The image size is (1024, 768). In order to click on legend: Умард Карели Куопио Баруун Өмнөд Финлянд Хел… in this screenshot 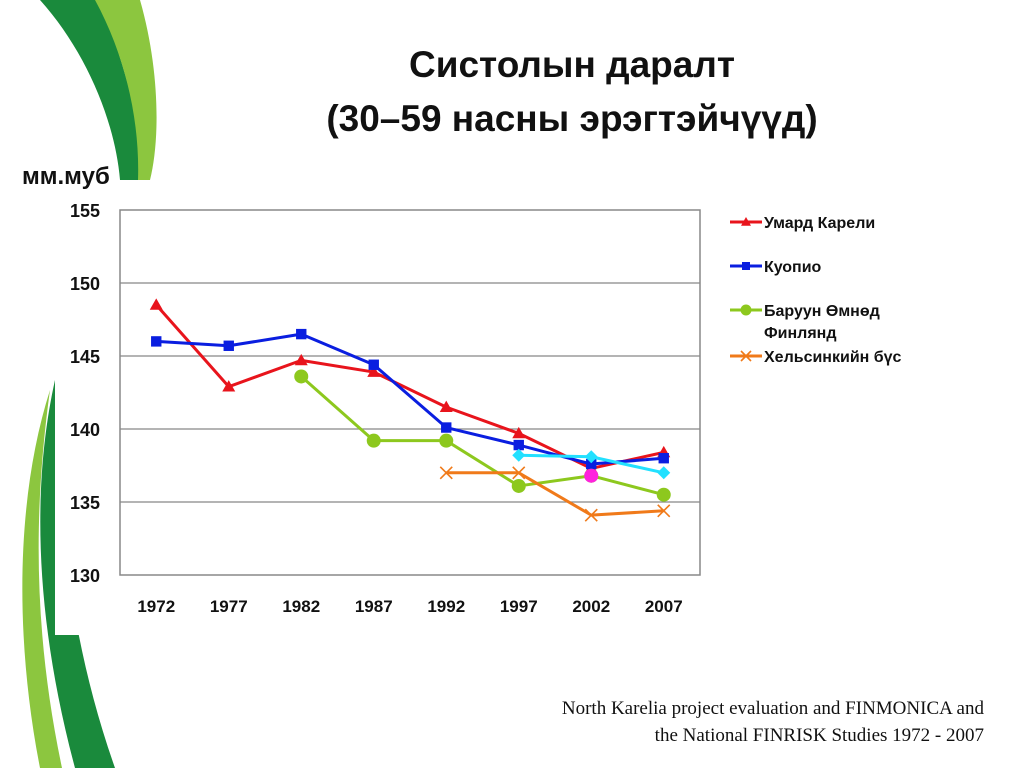, I will do `click(816, 290)`.